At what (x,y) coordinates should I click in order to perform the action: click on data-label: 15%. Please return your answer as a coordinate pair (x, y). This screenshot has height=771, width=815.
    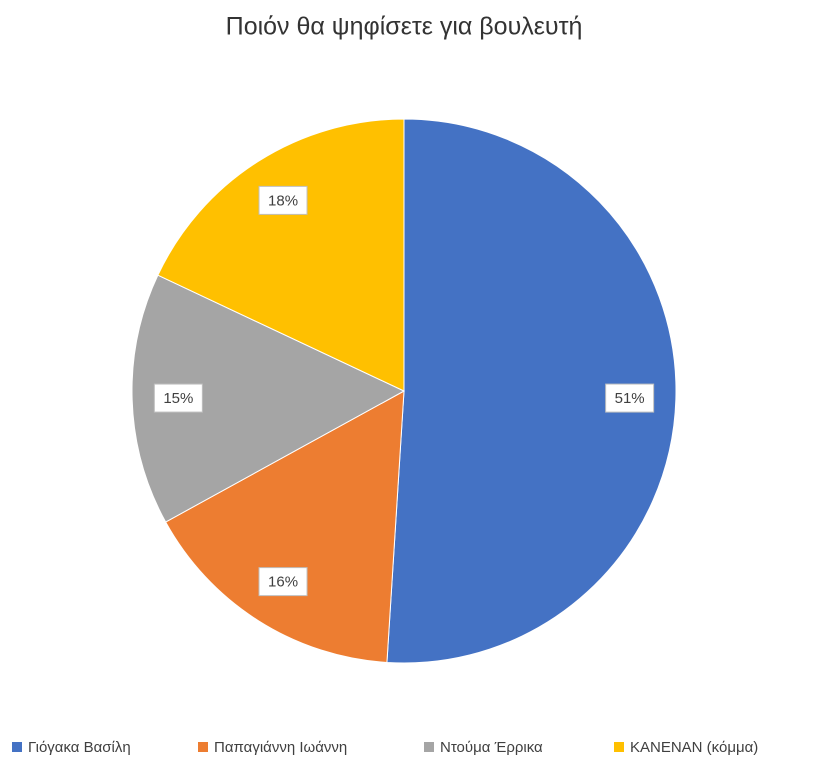
    Looking at the image, I should click on (178, 398).